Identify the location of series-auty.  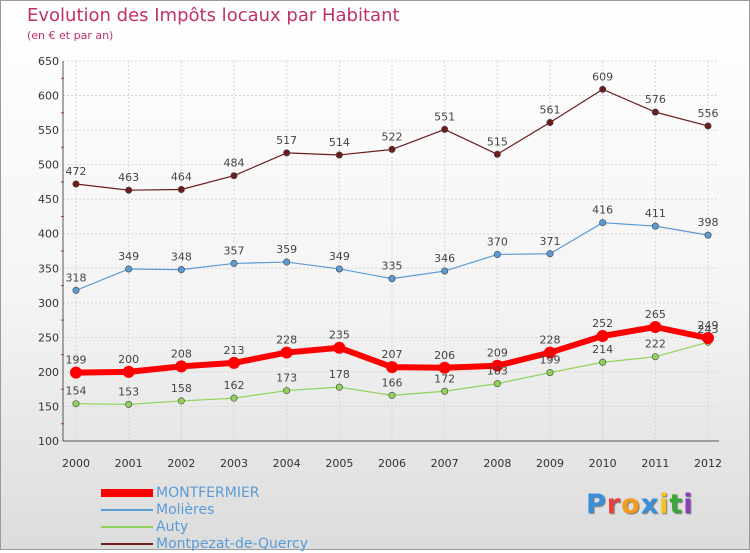
(392, 373).